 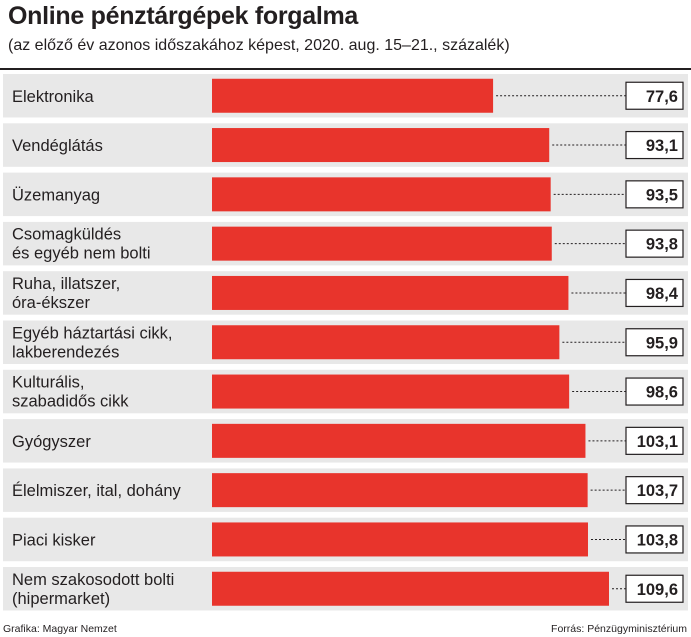 What do you see at coordinates (662, 146) in the screenshot?
I see `data-label: 93,1` at bounding box center [662, 146].